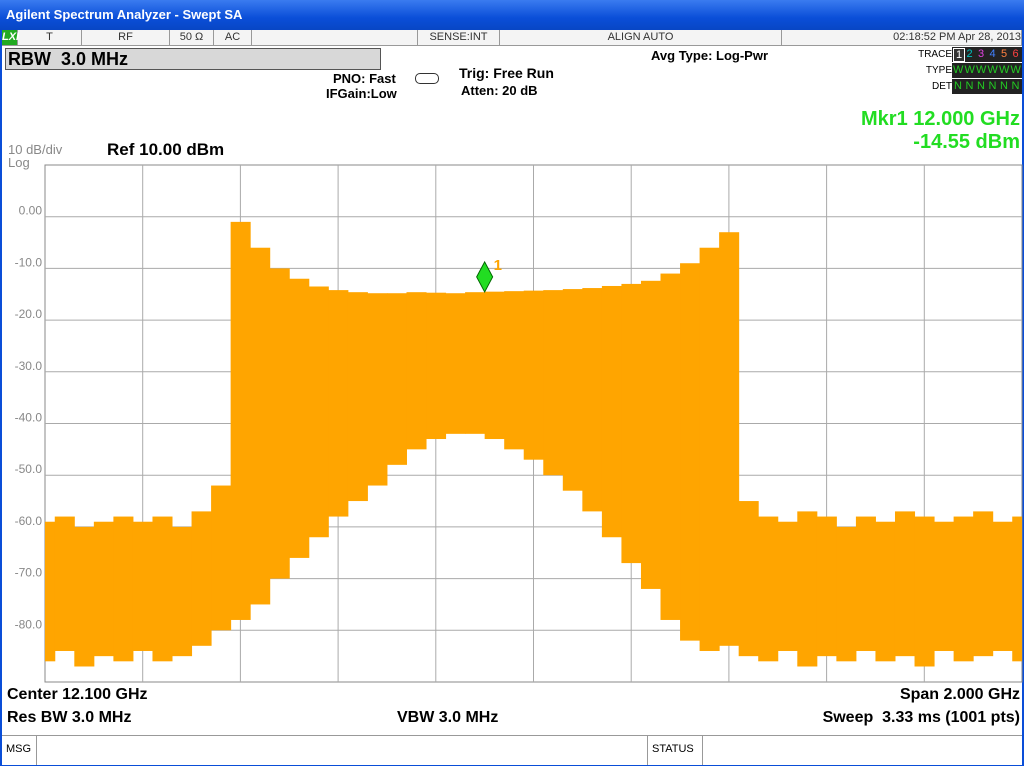 The height and width of the screenshot is (772, 1024). I want to click on center-freq: Center 12.100 GHz, so click(77, 694).